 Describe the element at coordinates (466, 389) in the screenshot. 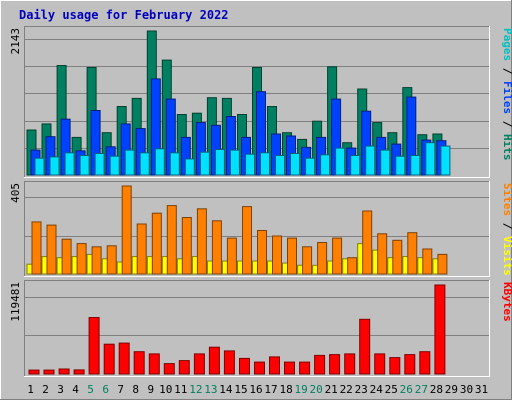

I see `x-tick-label: 30` at that location.